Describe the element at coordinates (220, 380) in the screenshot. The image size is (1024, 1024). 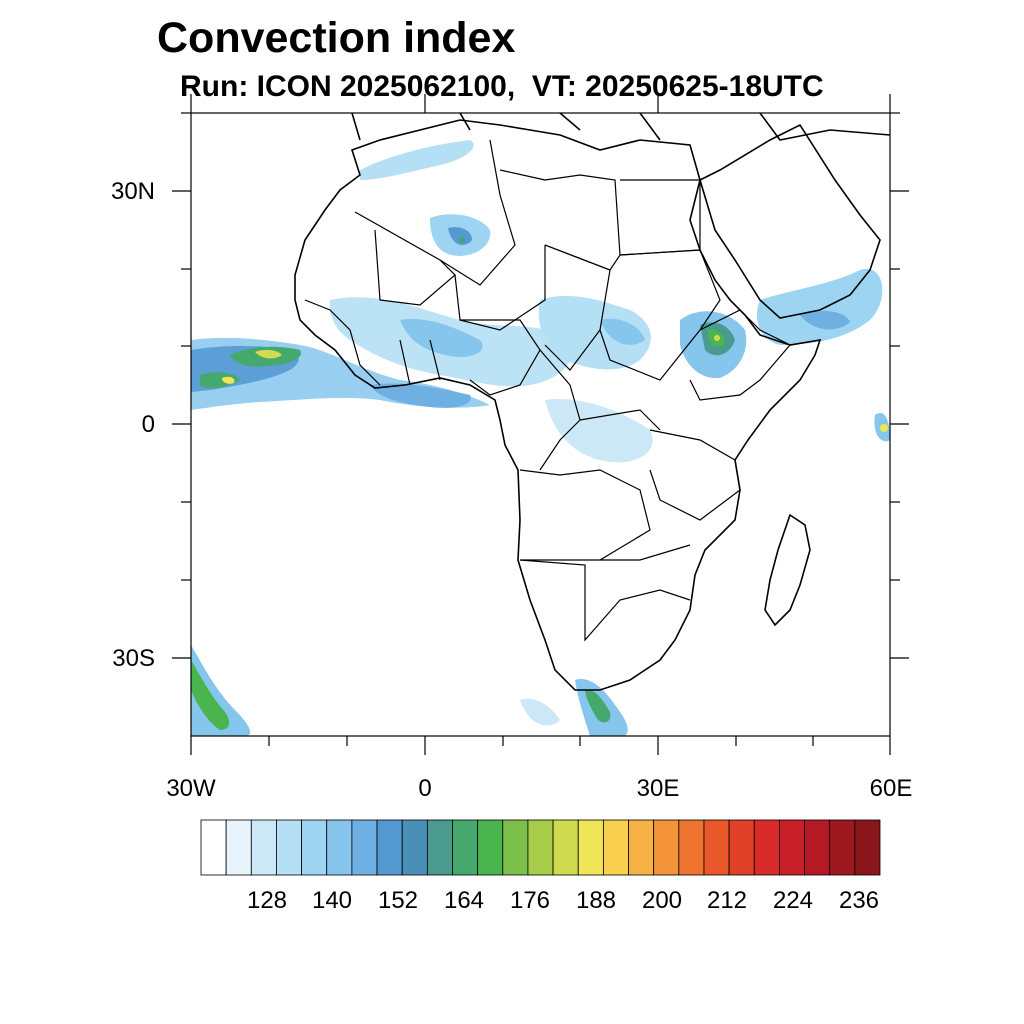
I see `convection-itcz-atlantic-green2` at that location.